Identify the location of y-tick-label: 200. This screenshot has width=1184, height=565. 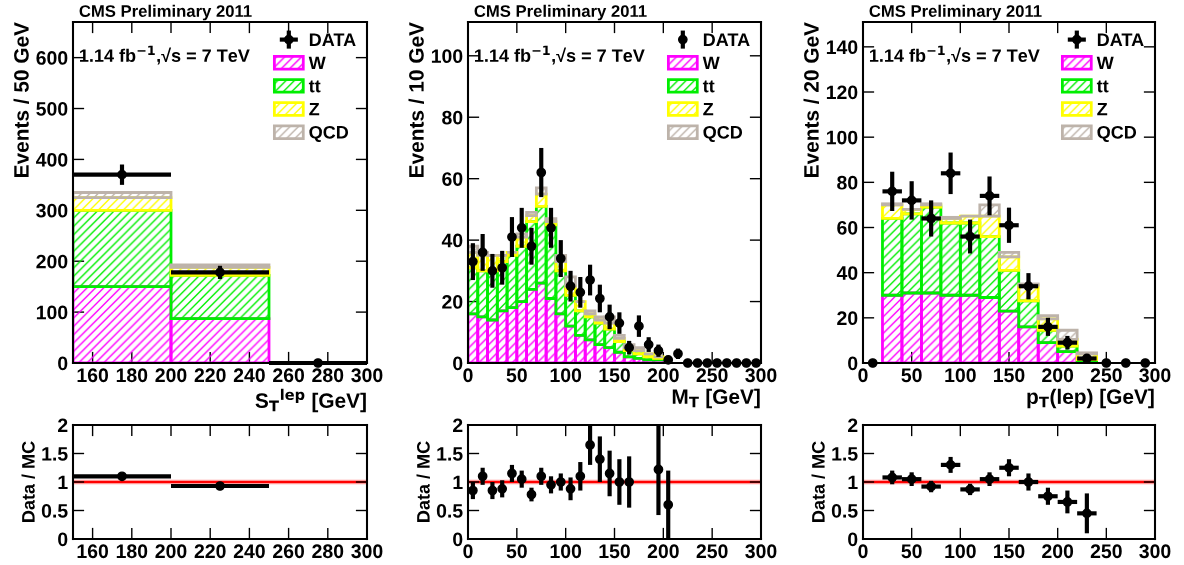
(52, 261).